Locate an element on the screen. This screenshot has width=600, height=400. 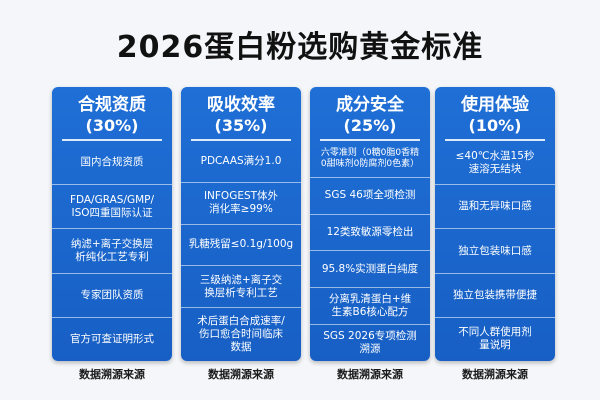
criteria-item: INFOGEST体外 消化率≥99% is located at coordinates (241, 204).